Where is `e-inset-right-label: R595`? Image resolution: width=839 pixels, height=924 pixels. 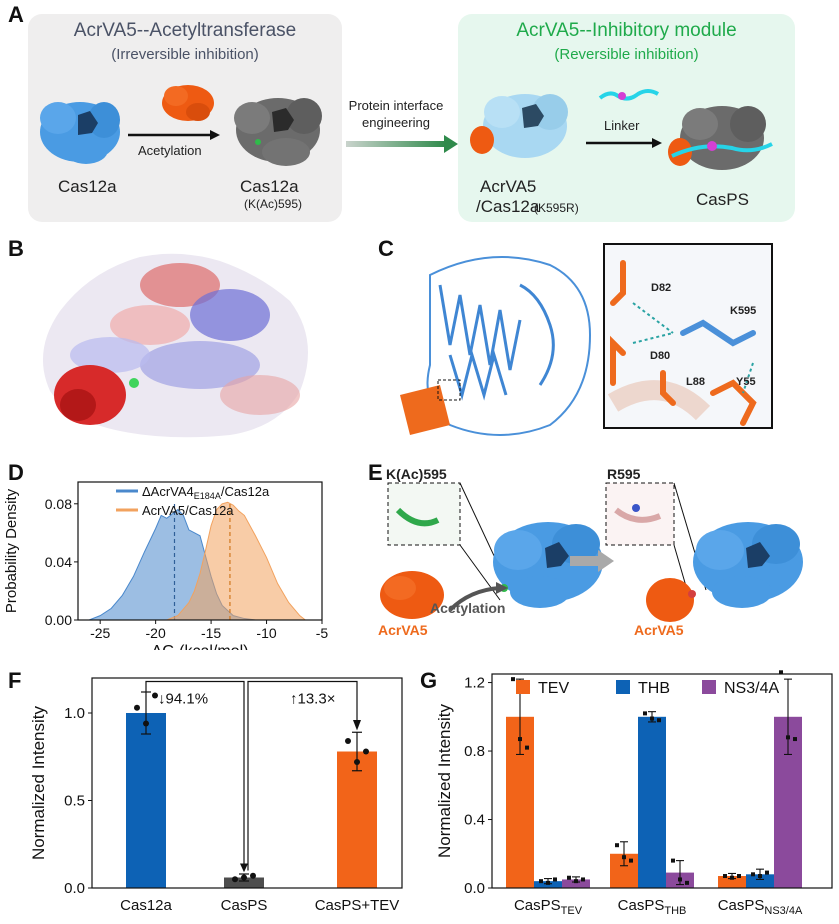 e-inset-right-label: R595 is located at coordinates (624, 474).